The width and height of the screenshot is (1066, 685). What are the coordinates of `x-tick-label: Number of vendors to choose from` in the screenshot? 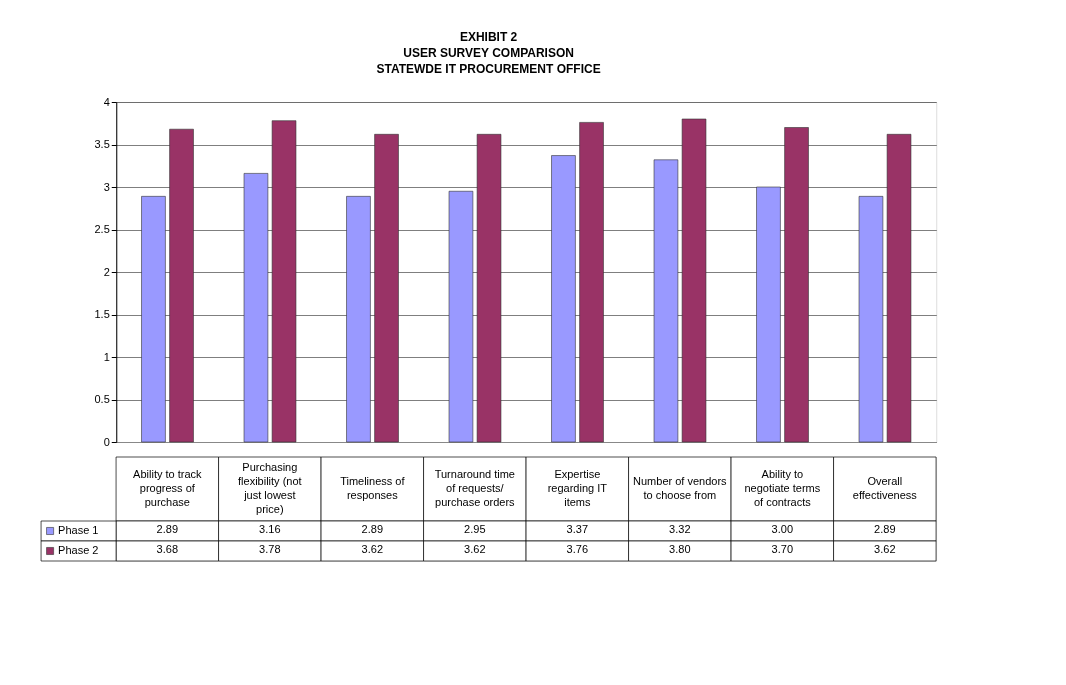 It's located at (680, 488).